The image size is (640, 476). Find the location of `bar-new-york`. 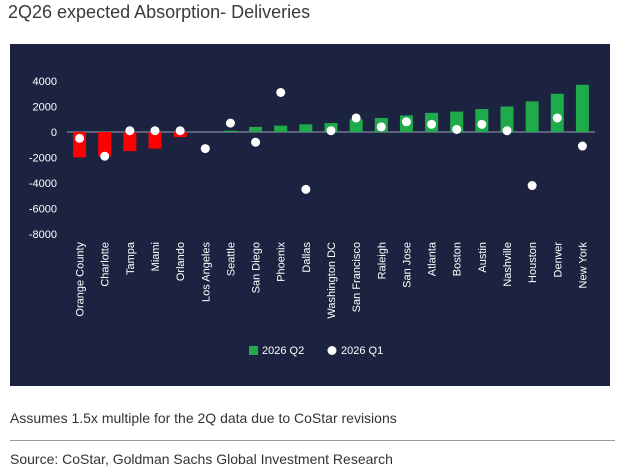

bar-new-york is located at coordinates (582, 108).